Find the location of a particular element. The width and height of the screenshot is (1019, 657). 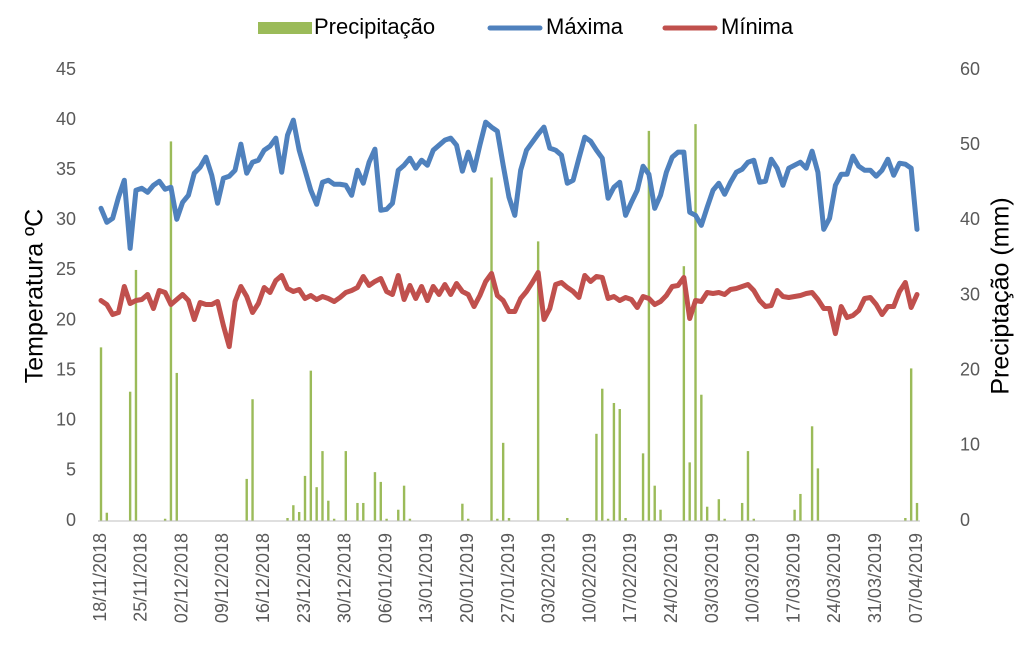

x-tick-label: 07/04/2019 is located at coordinates (916, 578).